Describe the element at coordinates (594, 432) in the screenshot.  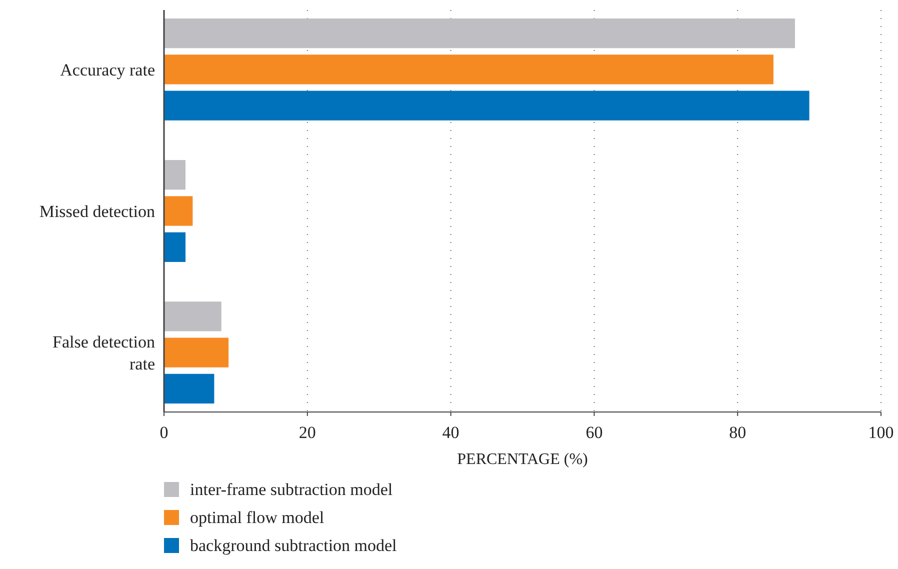
I see `x-tick-label: 60` at that location.